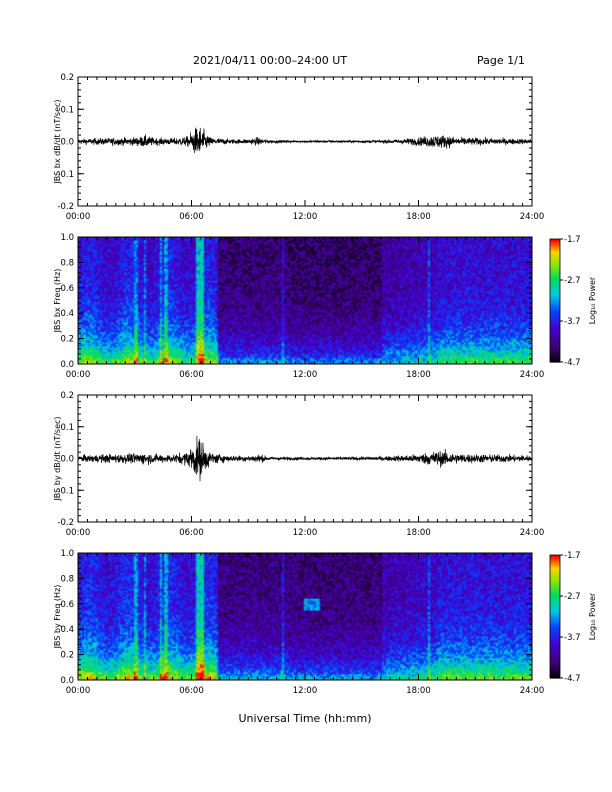  Describe the element at coordinates (305, 533) in the screenshot. I see `x-tick-label: 12:00` at that location.